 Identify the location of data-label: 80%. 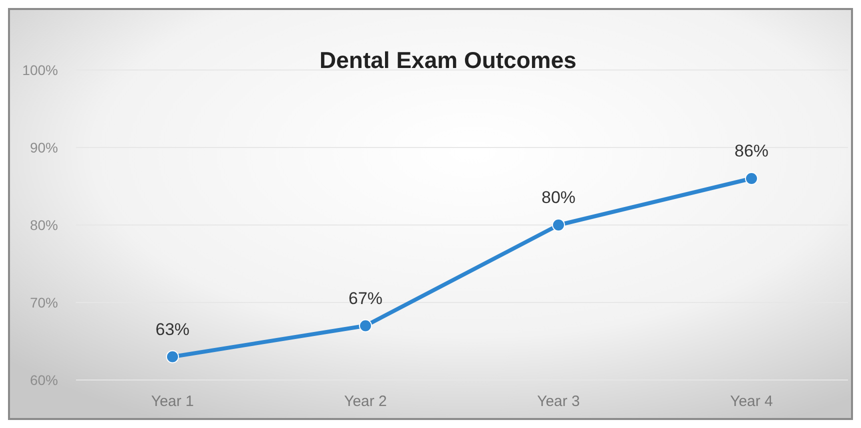
(558, 197).